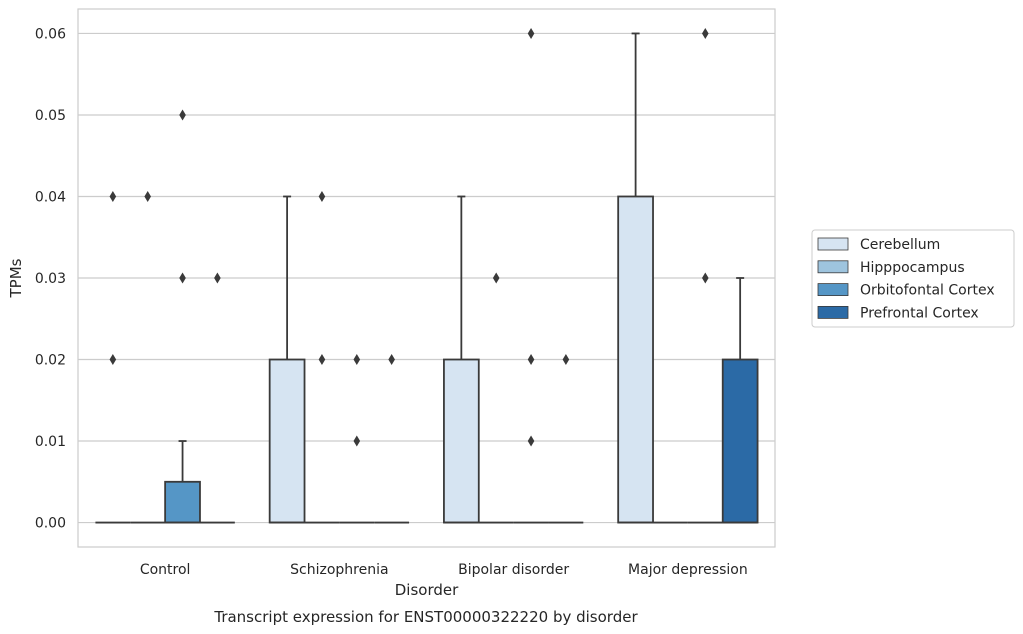 The image size is (1023, 634). What do you see at coordinates (513, 570) in the screenshot?
I see `x-tick-label: Bipolar disorder` at bounding box center [513, 570].